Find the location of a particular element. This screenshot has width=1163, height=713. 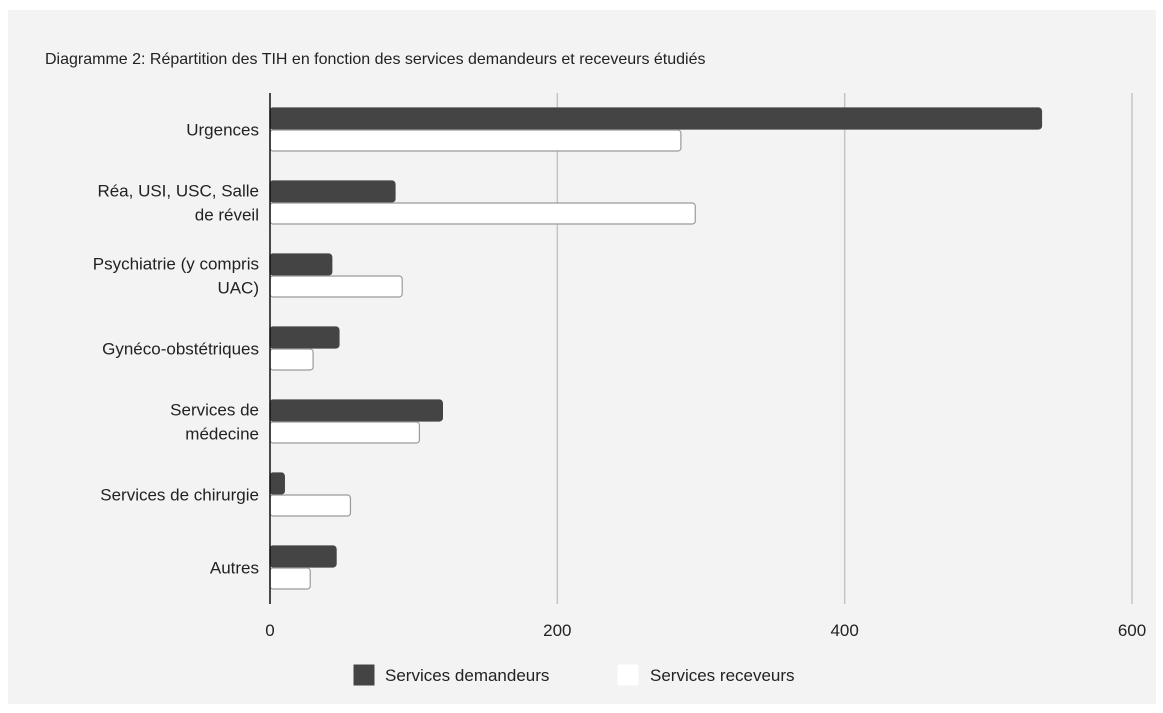

category-label-0: Urgences is located at coordinates (222, 130).